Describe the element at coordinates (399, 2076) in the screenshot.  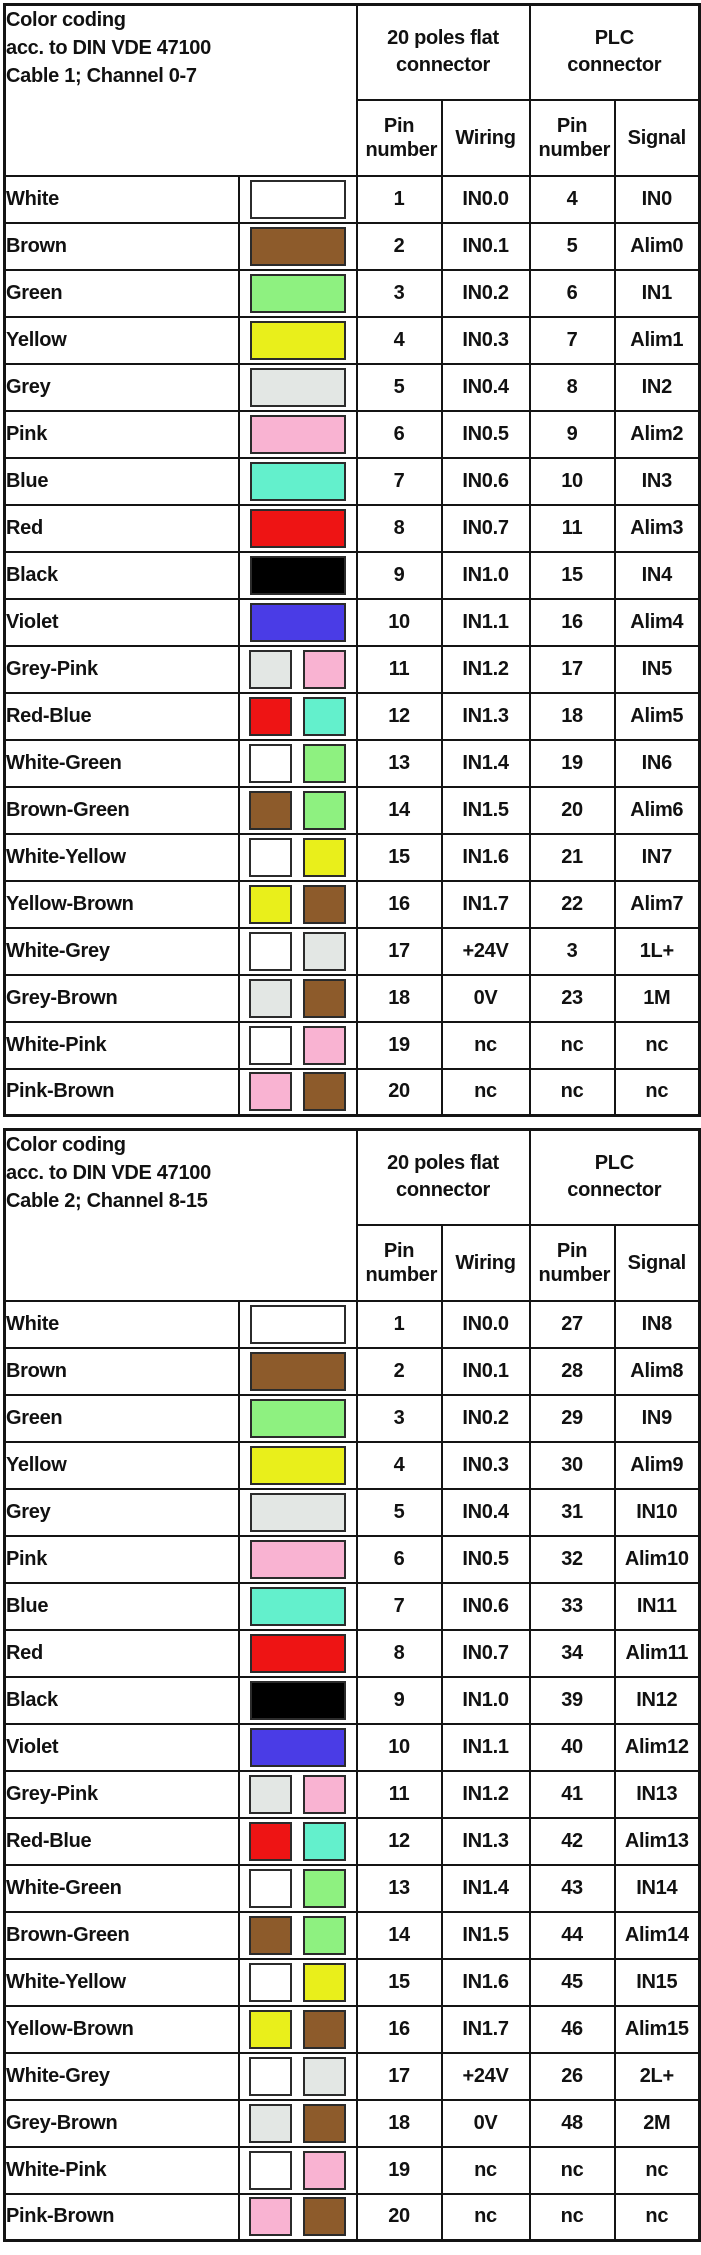
I see `pin-number-flat-value: 17` at that location.